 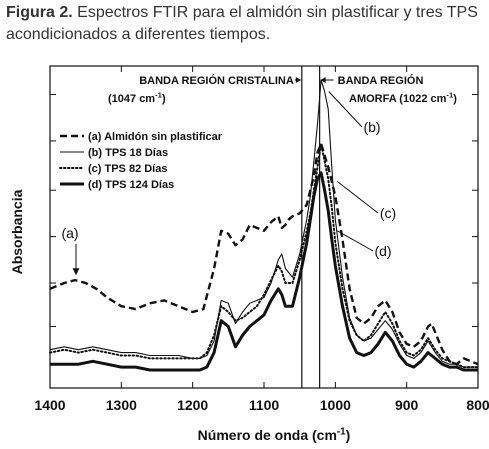 What do you see at coordinates (264, 405) in the screenshot?
I see `x-tick-label: 1100` at bounding box center [264, 405].